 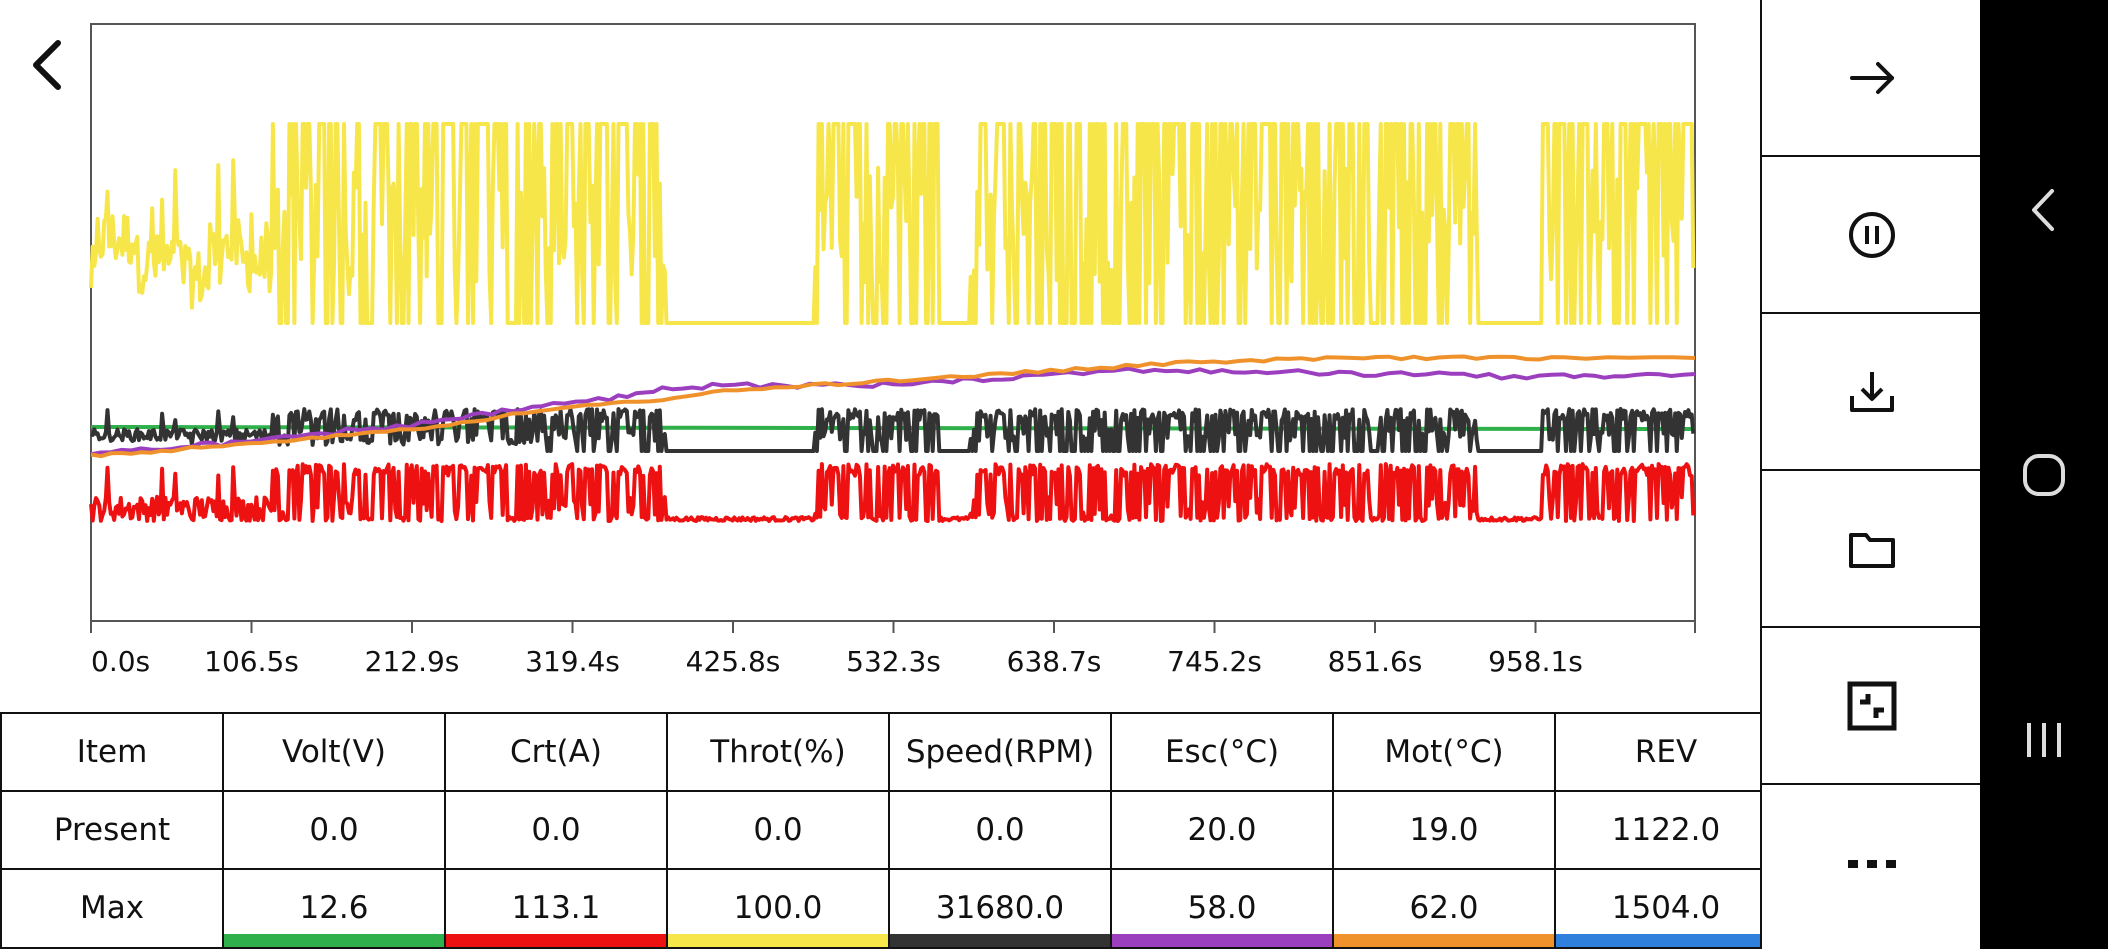 What do you see at coordinates (778, 752) in the screenshot?
I see `column-header: Throt(%)` at bounding box center [778, 752].